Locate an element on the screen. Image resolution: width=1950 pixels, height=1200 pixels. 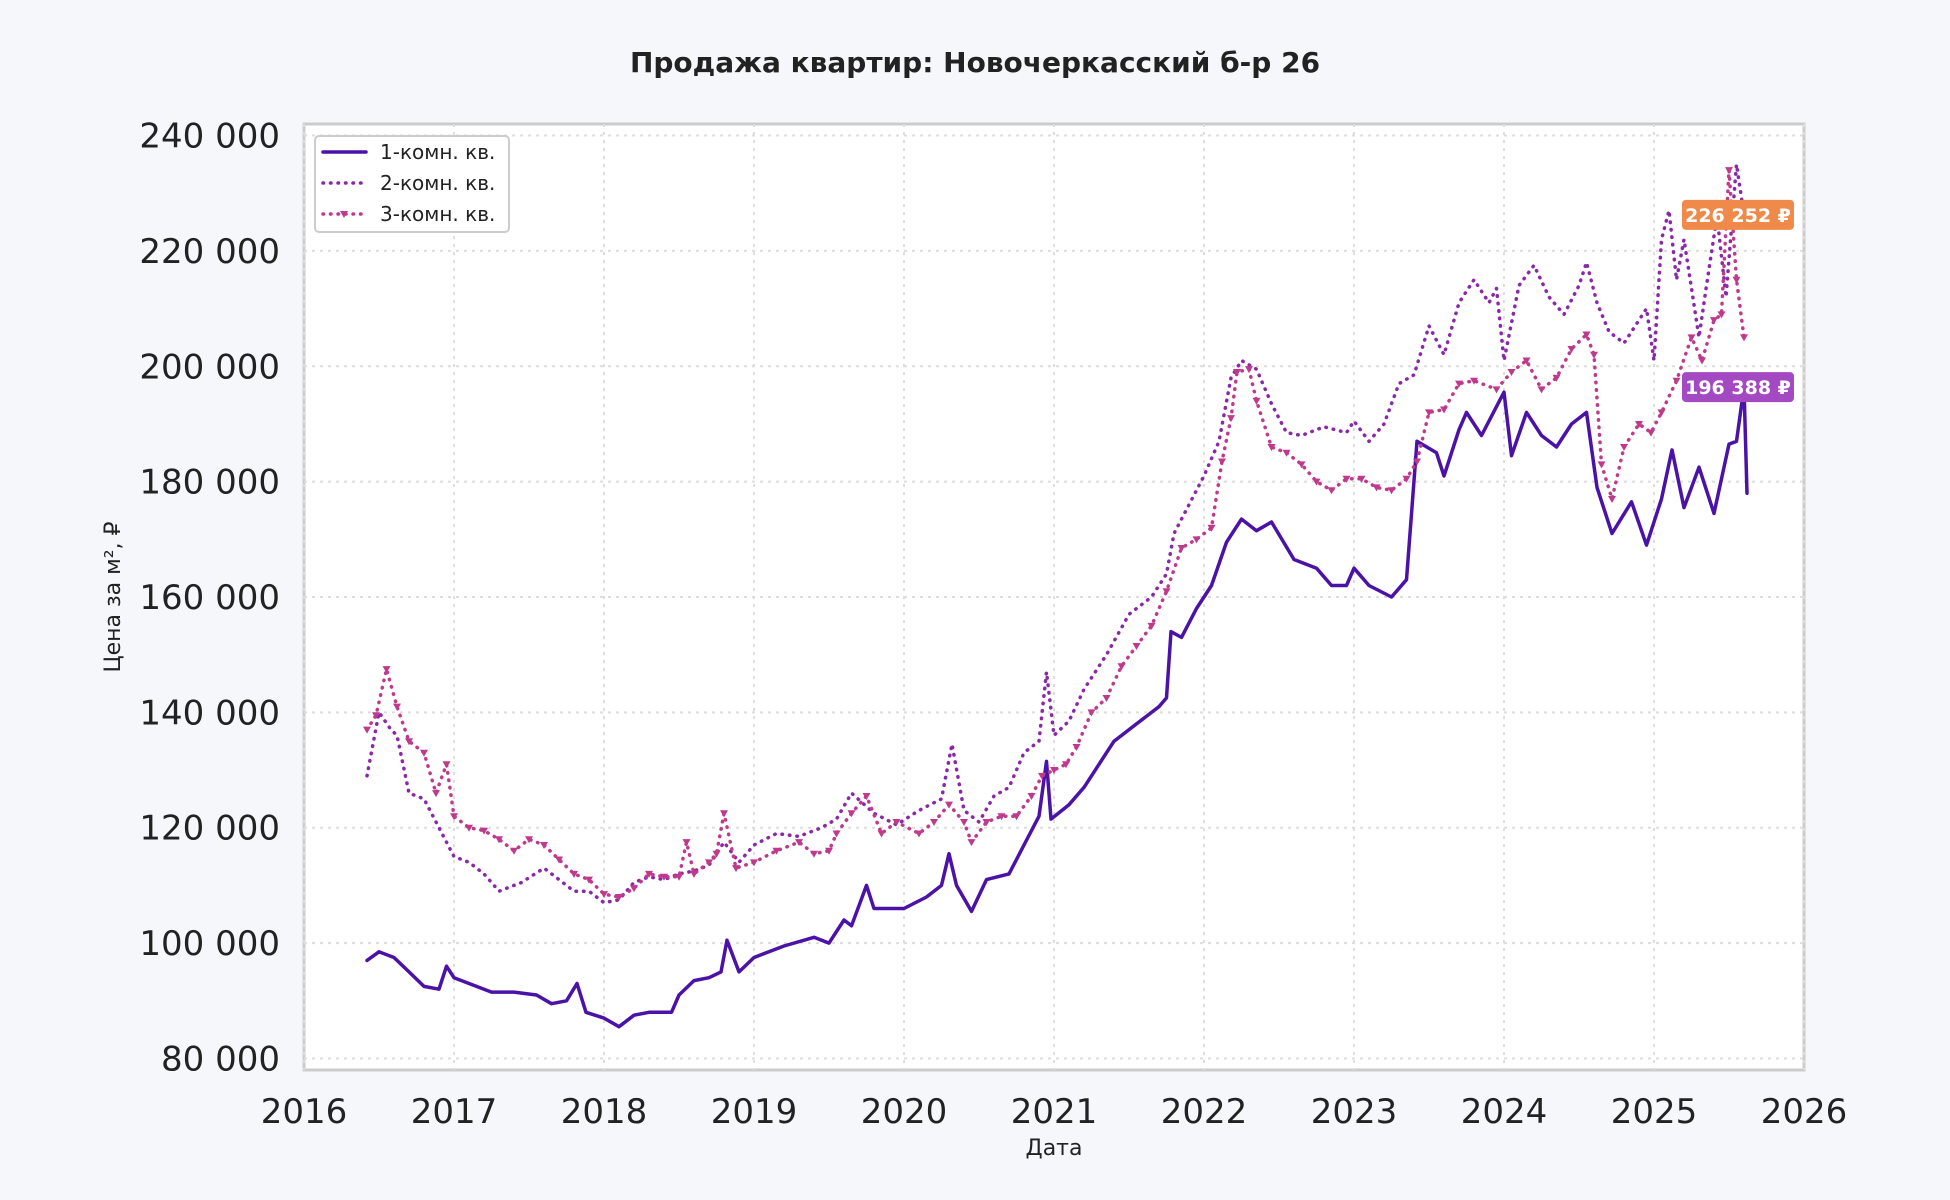
x-axis-label: Дата is located at coordinates (1054, 1148).